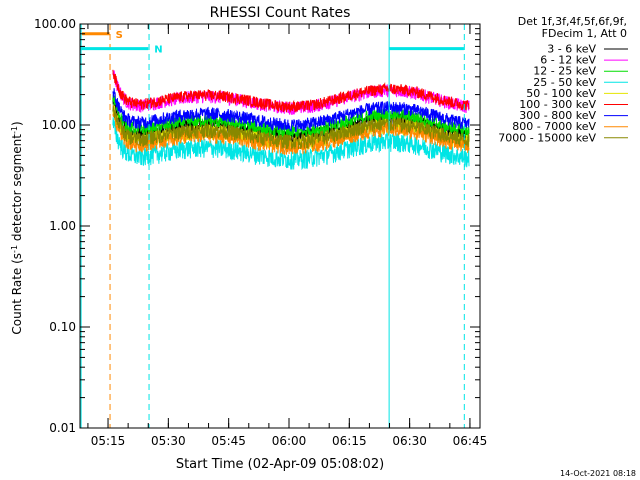  Describe the element at coordinates (168, 441) in the screenshot. I see `x-tick-label: 05:30` at that location.